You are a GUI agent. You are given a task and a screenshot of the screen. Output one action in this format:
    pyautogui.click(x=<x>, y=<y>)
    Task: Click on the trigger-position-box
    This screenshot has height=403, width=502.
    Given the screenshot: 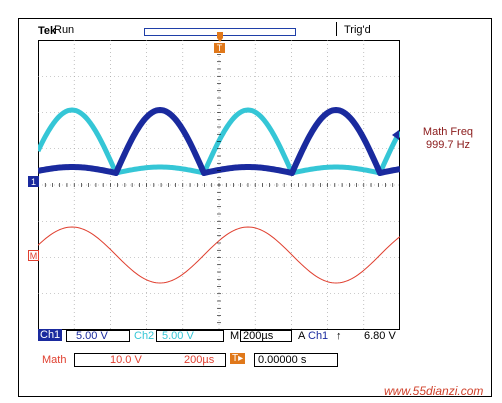 What is the action you would take?
    pyautogui.click(x=296, y=360)
    